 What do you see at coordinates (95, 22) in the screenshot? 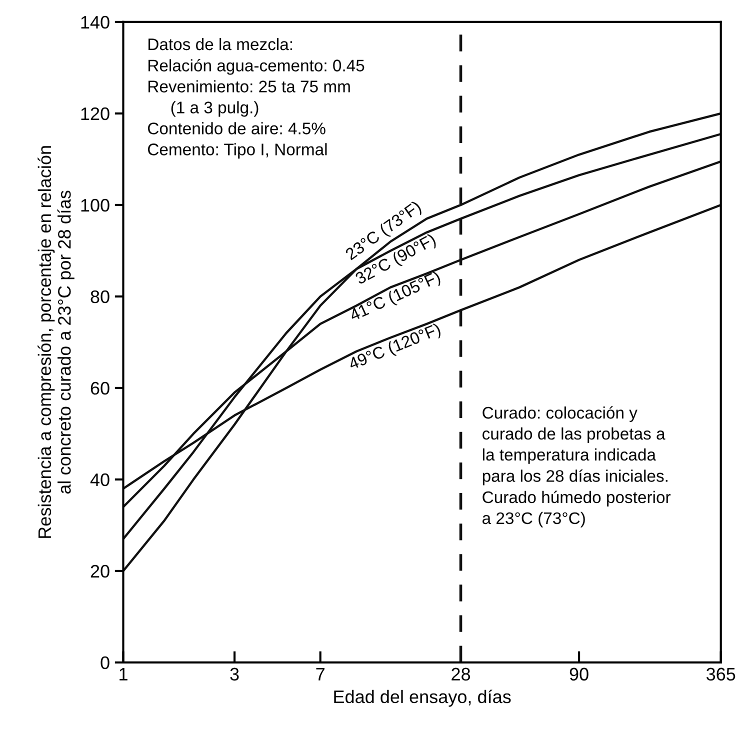
I see `y-tick-label: 140` at bounding box center [95, 22].